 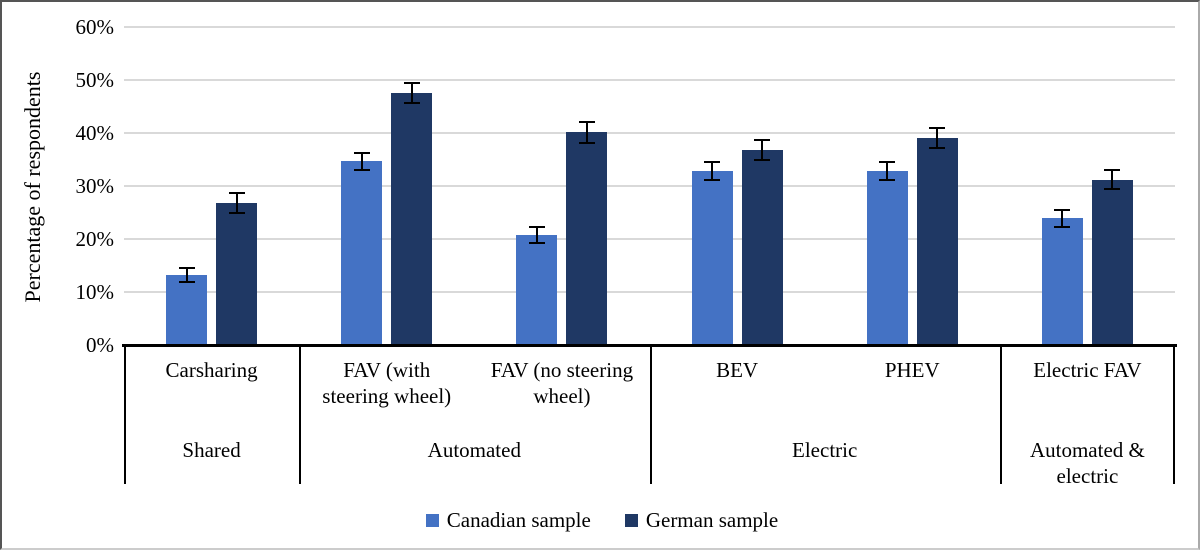 What do you see at coordinates (825, 450) in the screenshot?
I see `x-group-label-electric: Electric` at bounding box center [825, 450].